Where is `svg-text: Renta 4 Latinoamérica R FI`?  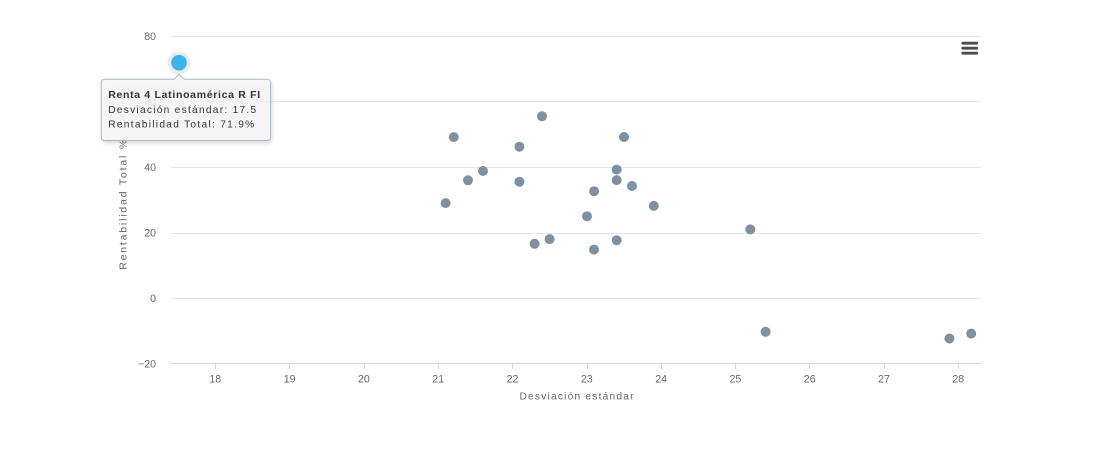 svg-text: Renta 4 Latinoamérica R FI is located at coordinates (184, 95).